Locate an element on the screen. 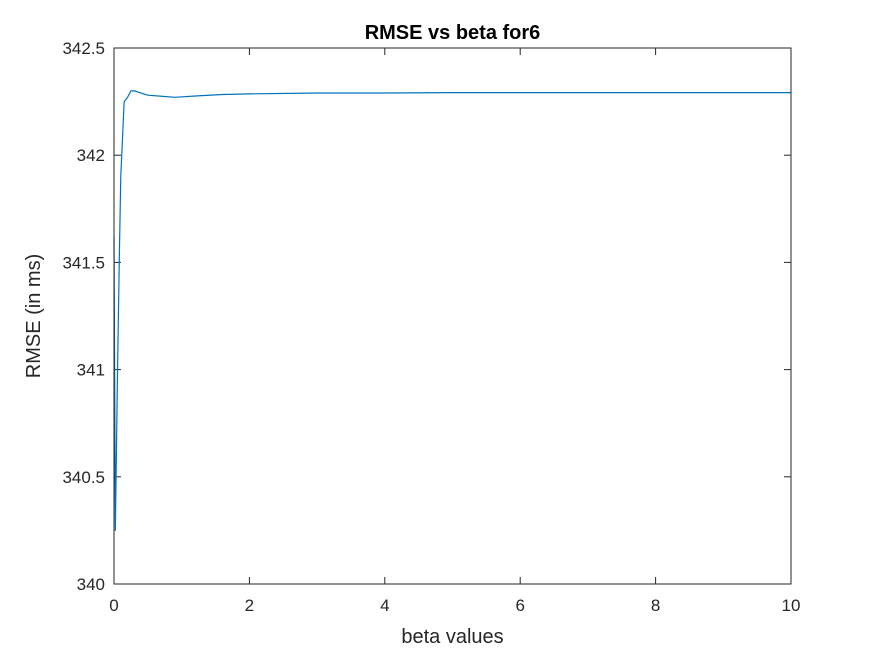 The height and width of the screenshot is (656, 875). x-tick-label: 0 is located at coordinates (113, 605).